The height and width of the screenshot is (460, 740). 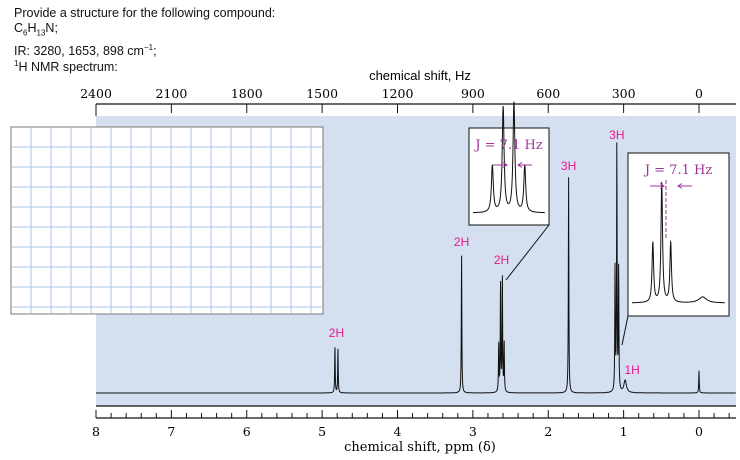 What do you see at coordinates (247, 93) in the screenshot?
I see `hz-tick-label: 1800` at bounding box center [247, 93].